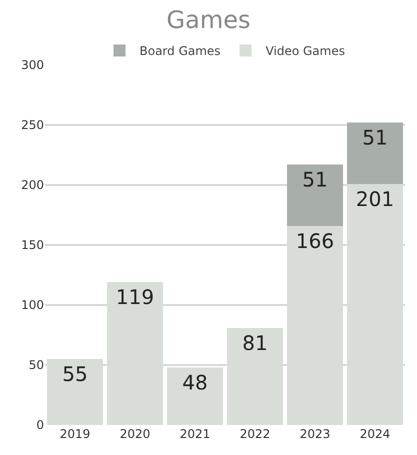 Image resolution: width=417 pixels, height=455 pixels. What do you see at coordinates (255, 434) in the screenshot?
I see `x-tick-label: 2022` at bounding box center [255, 434].